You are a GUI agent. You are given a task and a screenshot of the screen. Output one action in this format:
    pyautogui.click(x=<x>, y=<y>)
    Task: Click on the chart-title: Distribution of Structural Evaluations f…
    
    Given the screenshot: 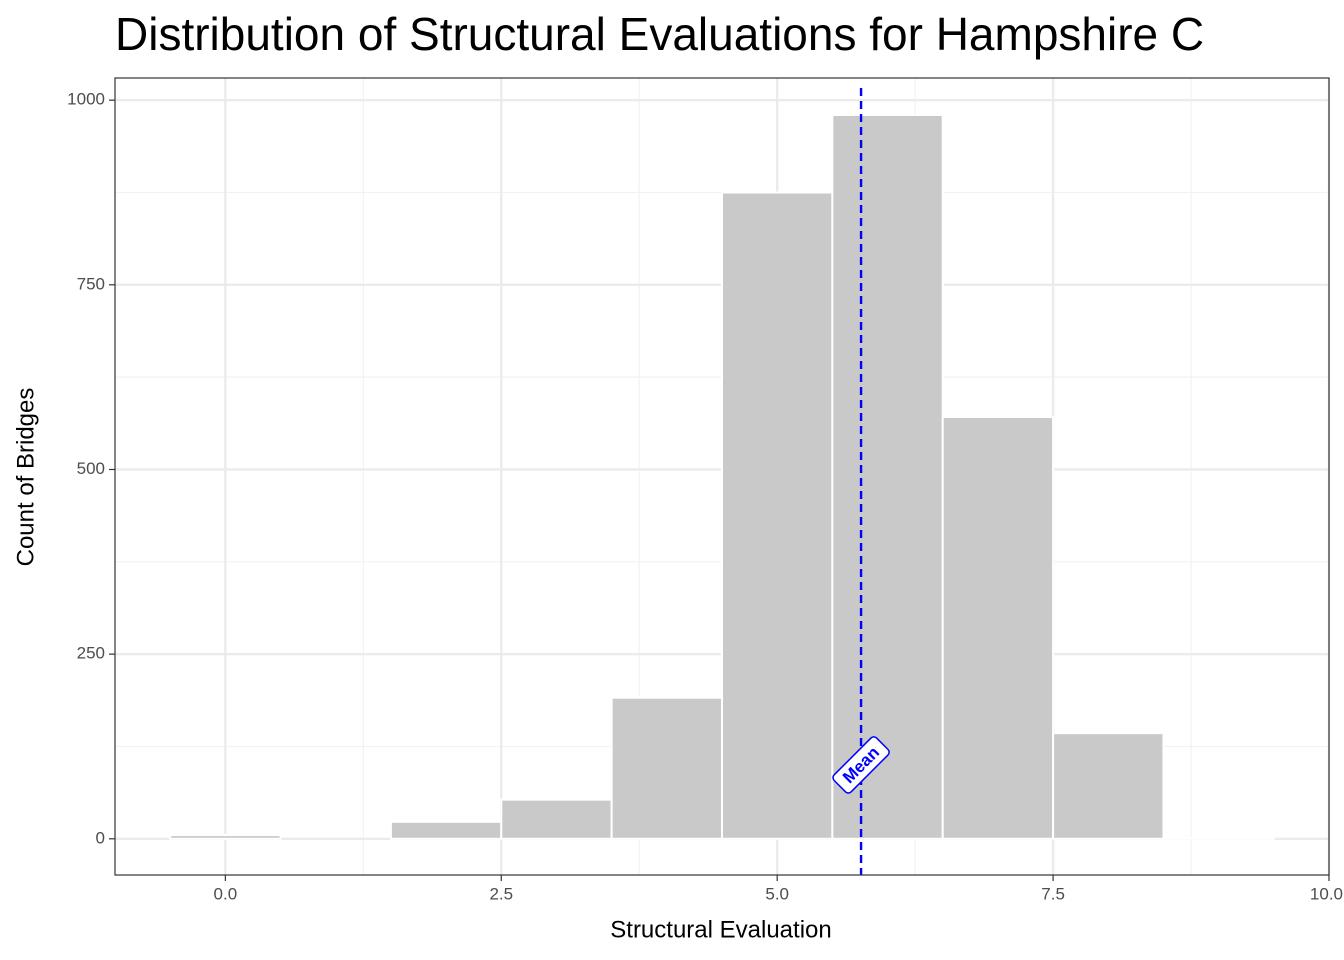 What is the action you would take?
    pyautogui.click(x=659, y=34)
    